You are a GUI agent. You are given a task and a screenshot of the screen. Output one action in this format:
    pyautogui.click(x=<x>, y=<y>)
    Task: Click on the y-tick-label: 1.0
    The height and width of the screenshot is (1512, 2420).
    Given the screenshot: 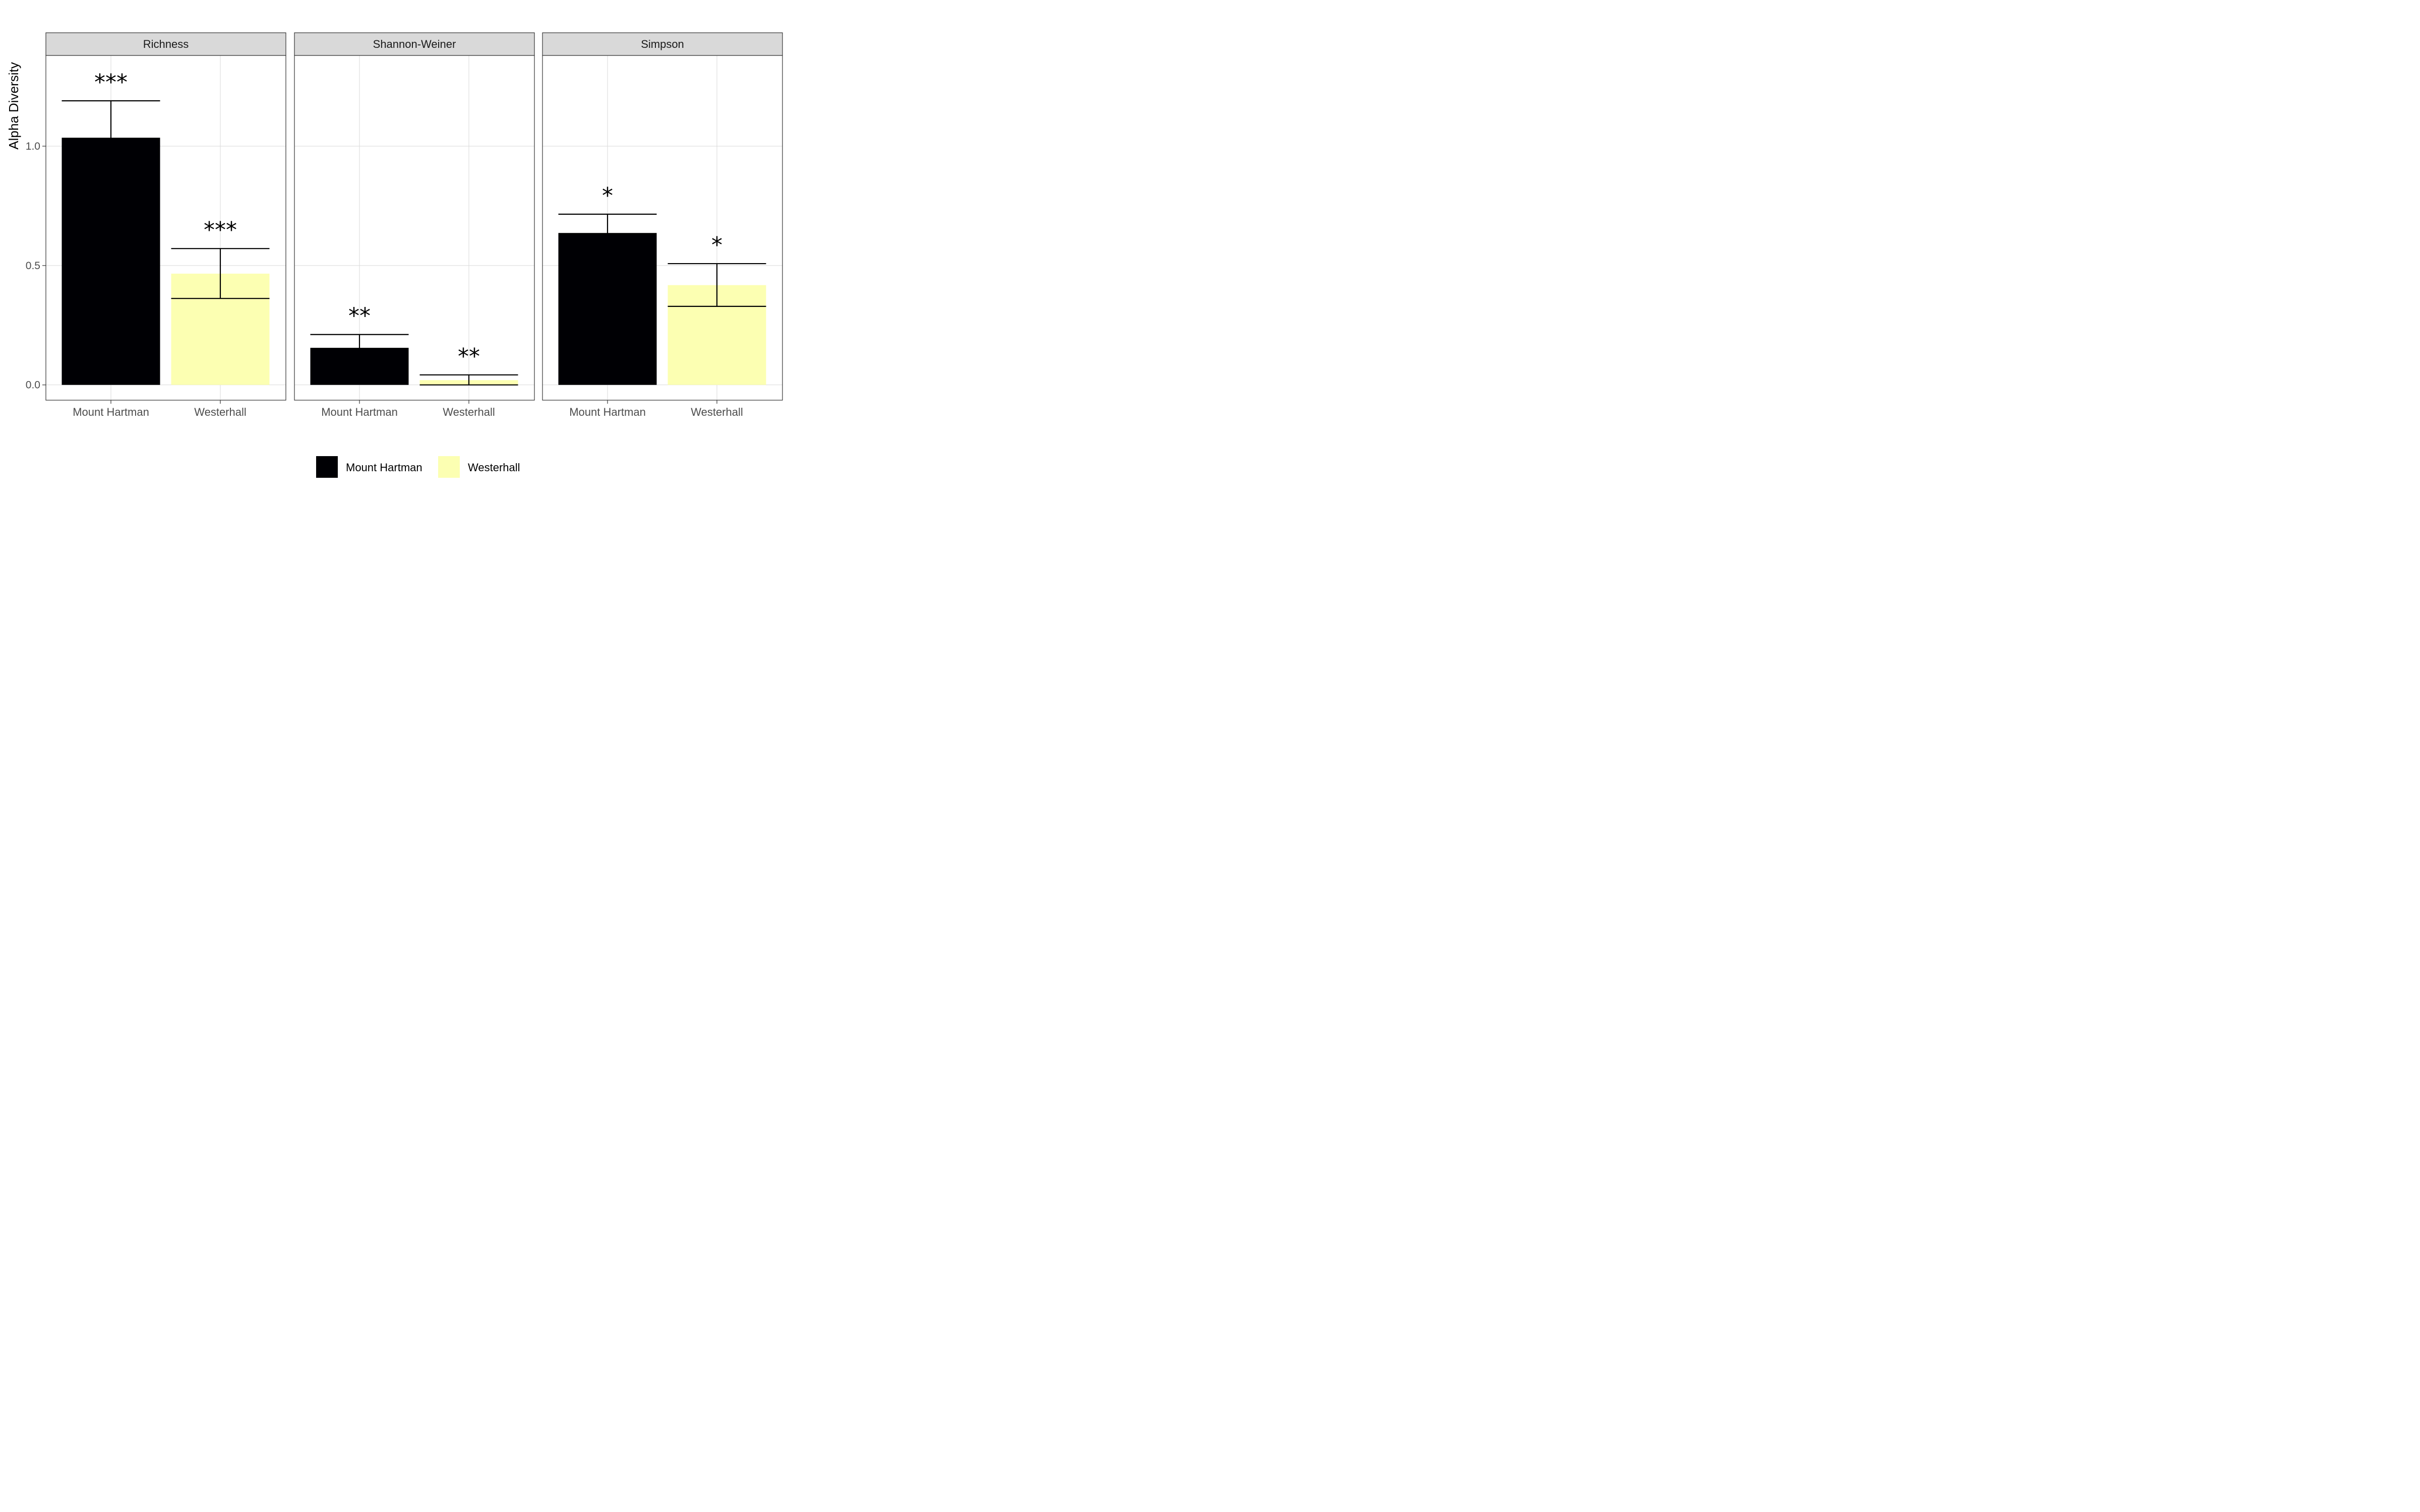 What is the action you would take?
    pyautogui.click(x=33, y=146)
    